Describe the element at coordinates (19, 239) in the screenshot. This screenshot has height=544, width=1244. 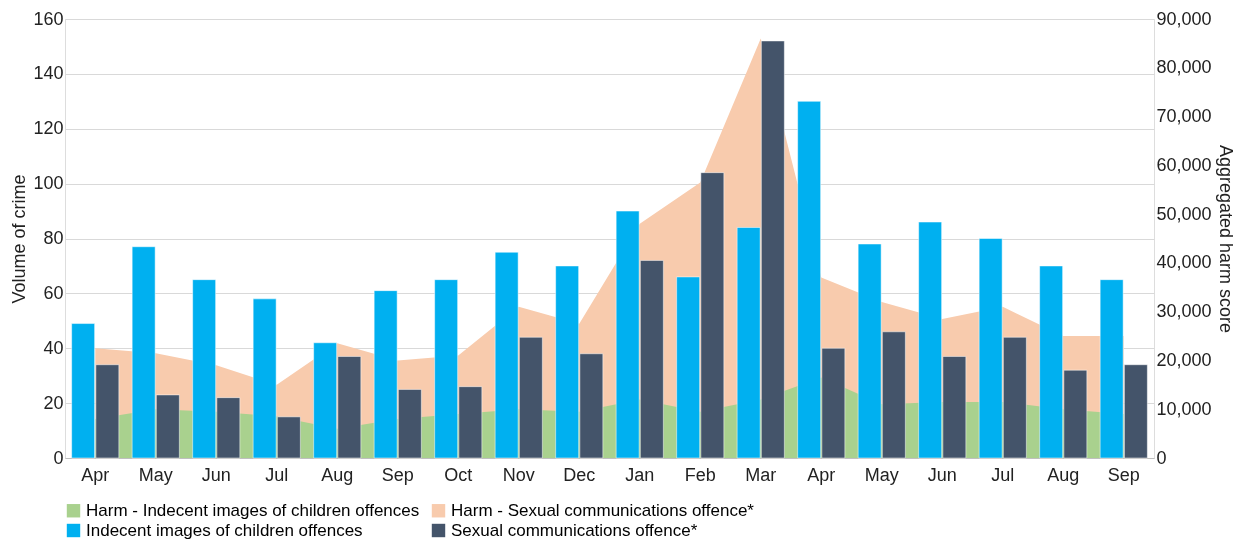
I see `y-axis-title: Volume of crime` at that location.